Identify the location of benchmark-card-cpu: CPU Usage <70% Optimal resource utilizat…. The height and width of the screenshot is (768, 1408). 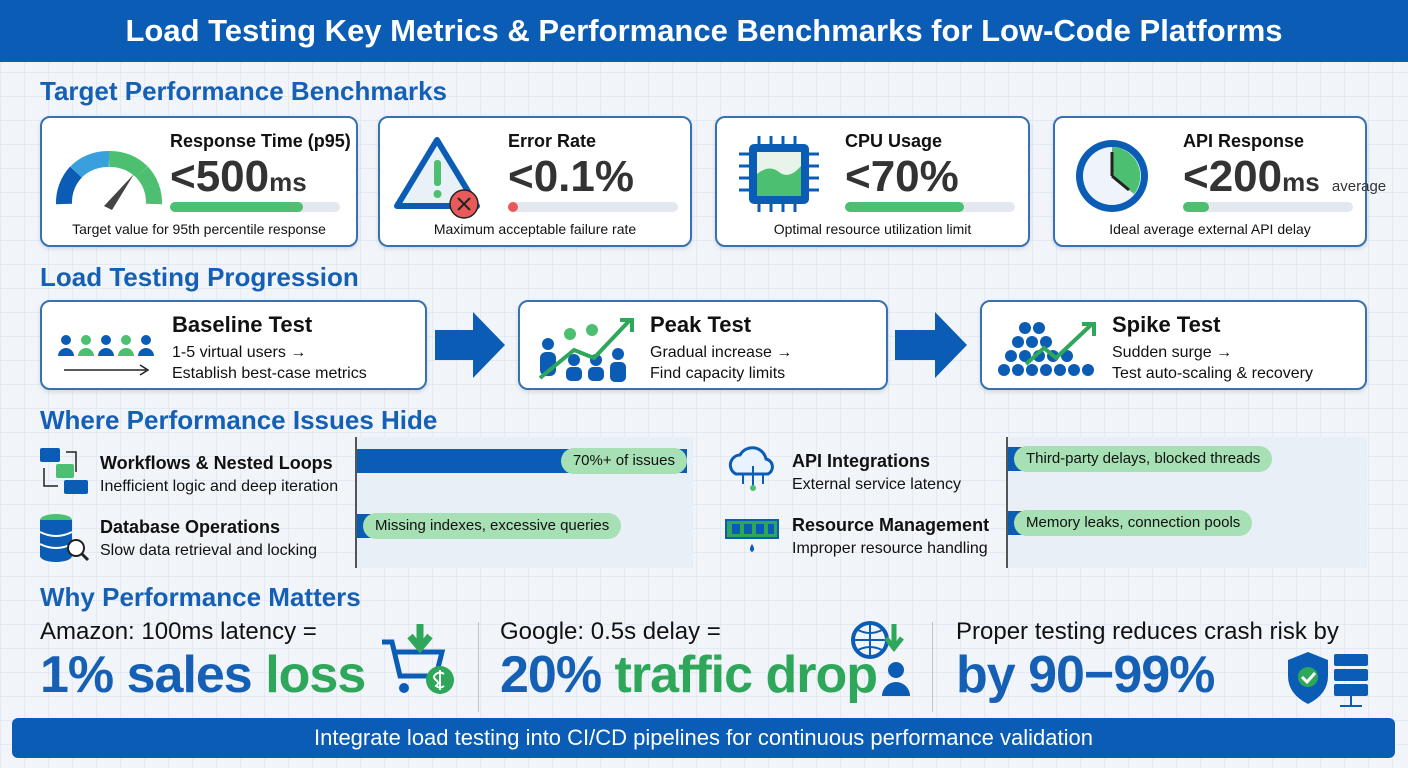
(872, 181).